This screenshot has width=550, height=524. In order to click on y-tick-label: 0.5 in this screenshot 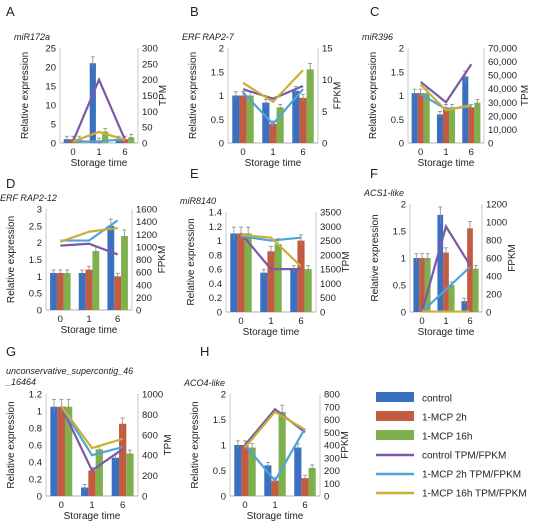, I will do `click(35, 294)`.